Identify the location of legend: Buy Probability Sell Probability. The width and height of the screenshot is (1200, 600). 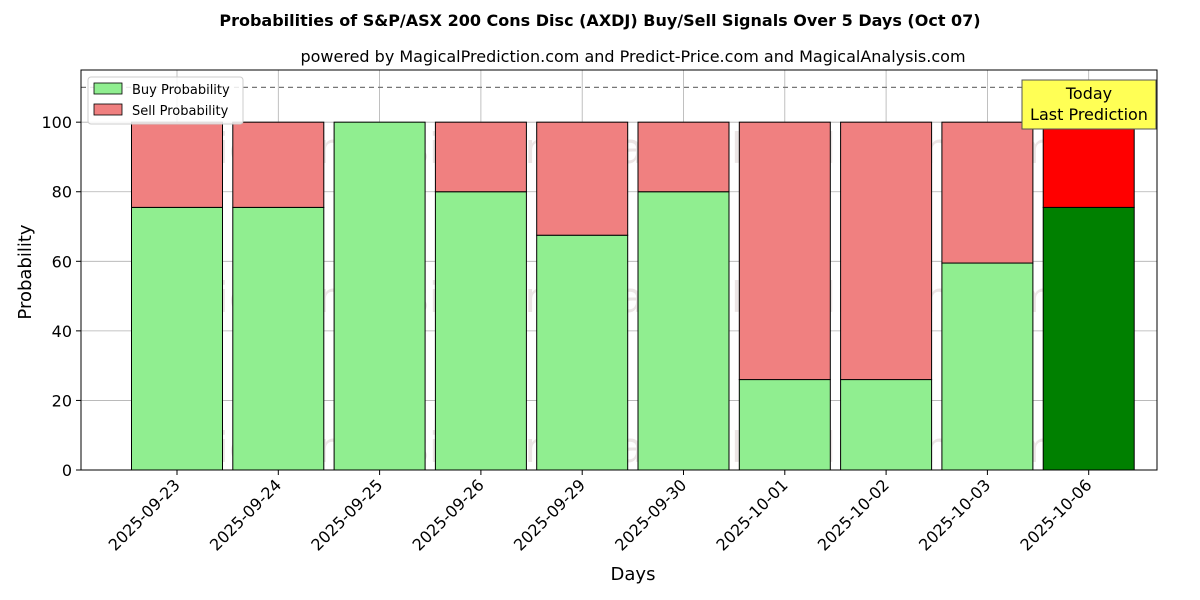
(165, 100).